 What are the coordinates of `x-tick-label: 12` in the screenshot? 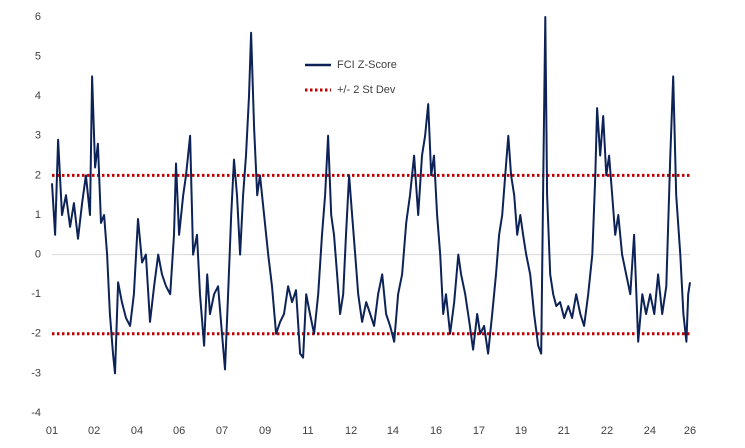 It's located at (351, 431).